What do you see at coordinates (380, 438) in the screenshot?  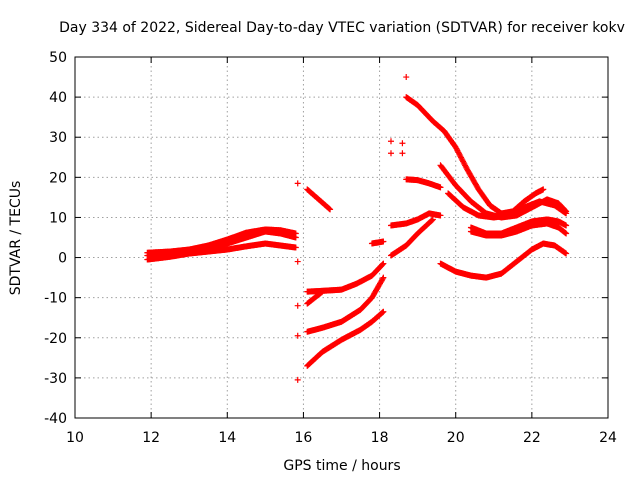 I see `x-tick-label: 18` at bounding box center [380, 438].